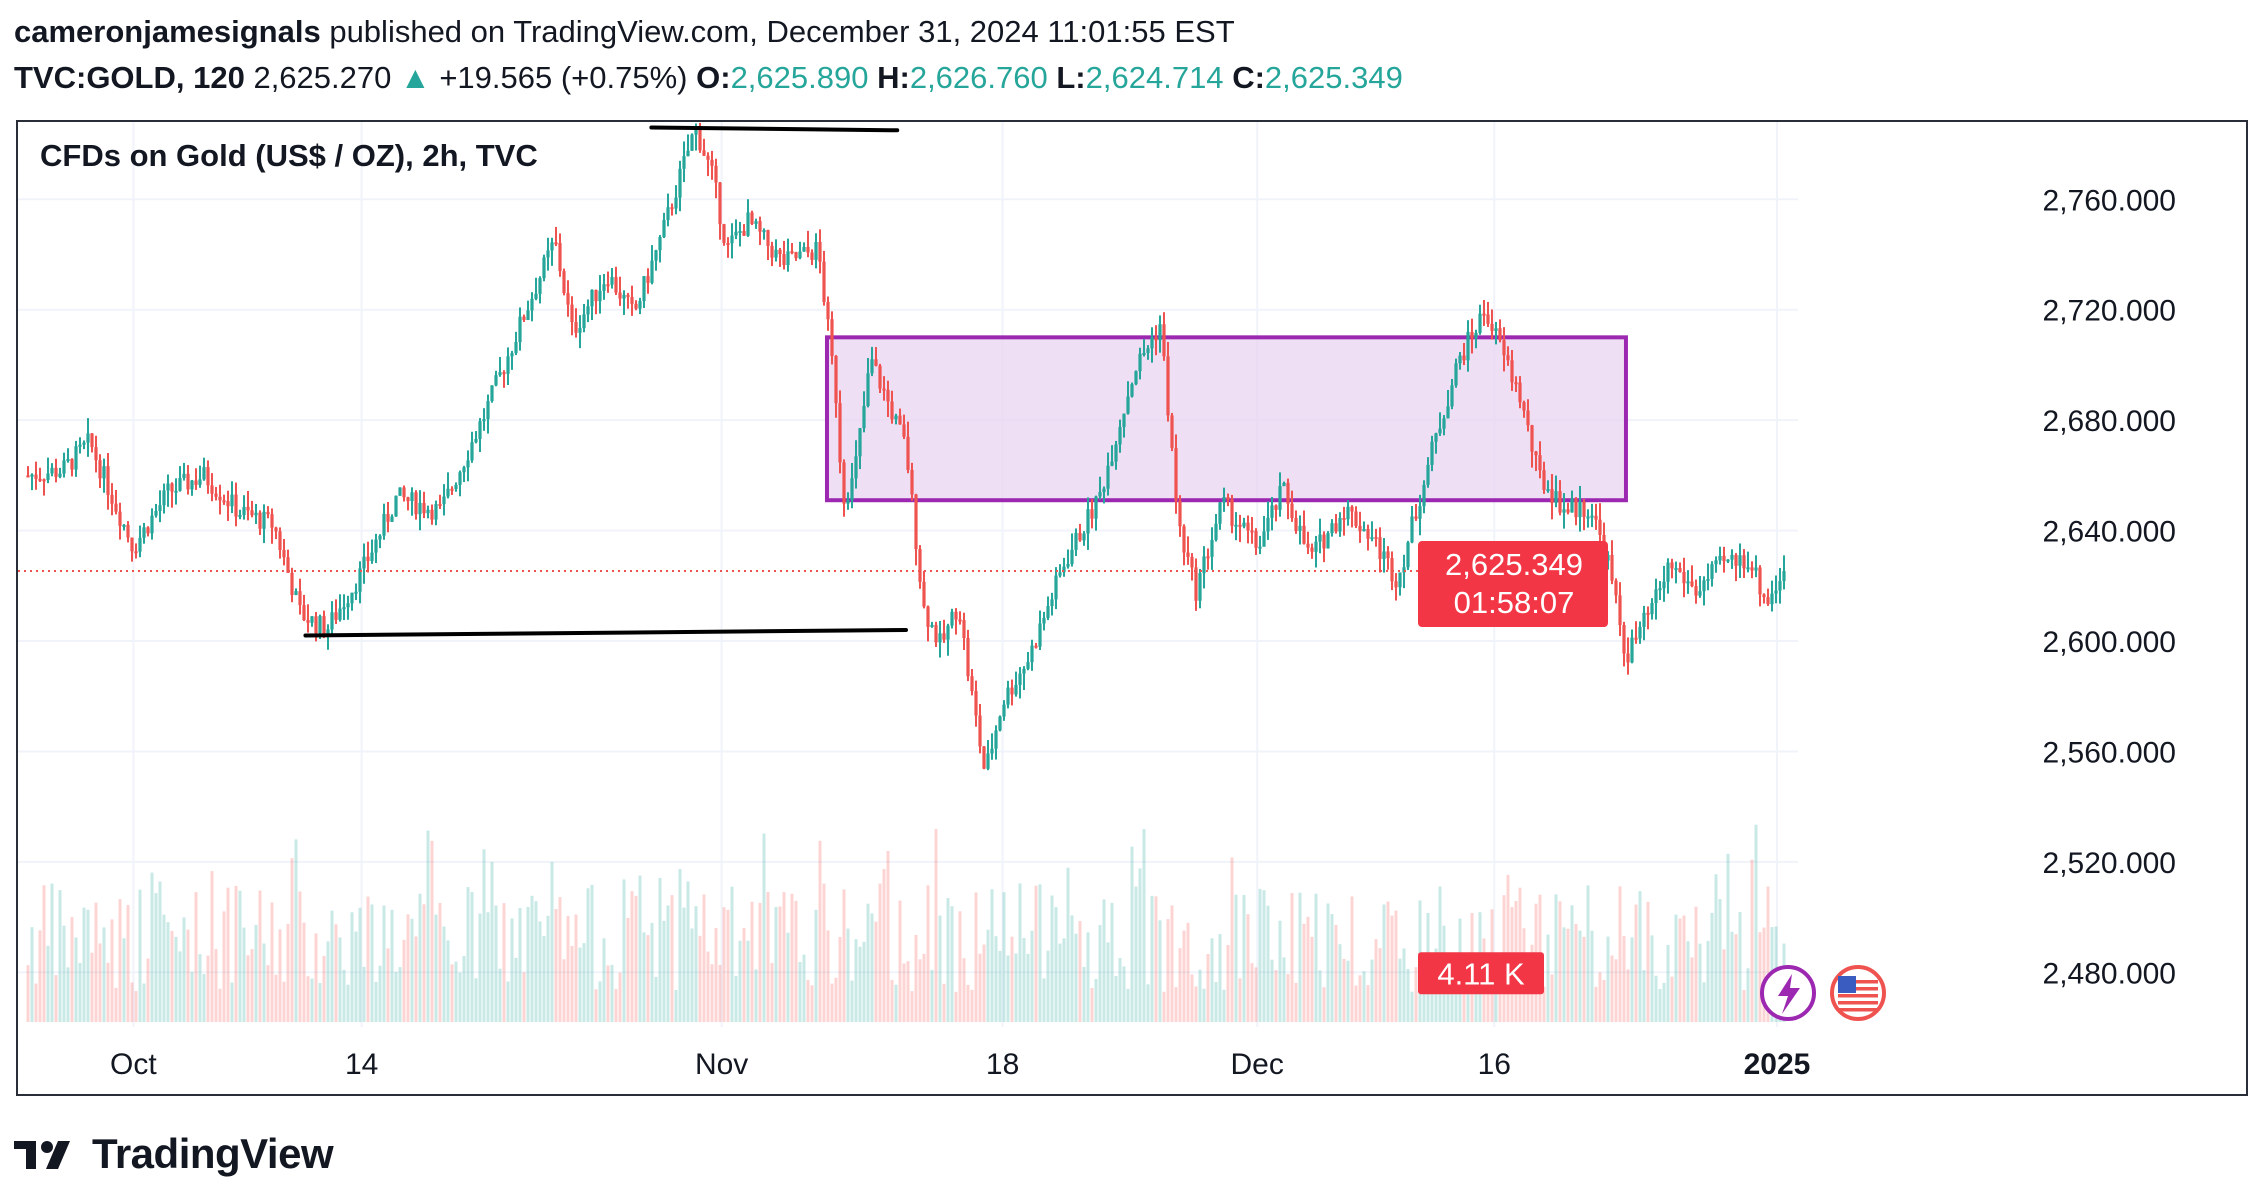  What do you see at coordinates (167, 31) in the screenshot?
I see `author-name: cameronjamesignals` at bounding box center [167, 31].